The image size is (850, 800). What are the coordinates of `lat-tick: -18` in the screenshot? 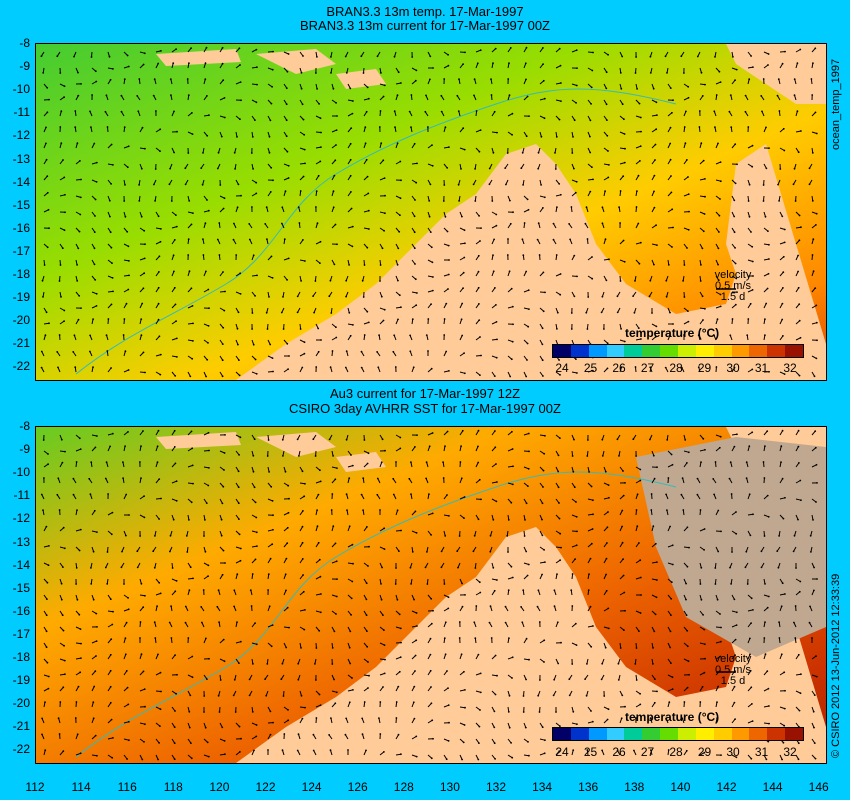 It's located at (21, 274).